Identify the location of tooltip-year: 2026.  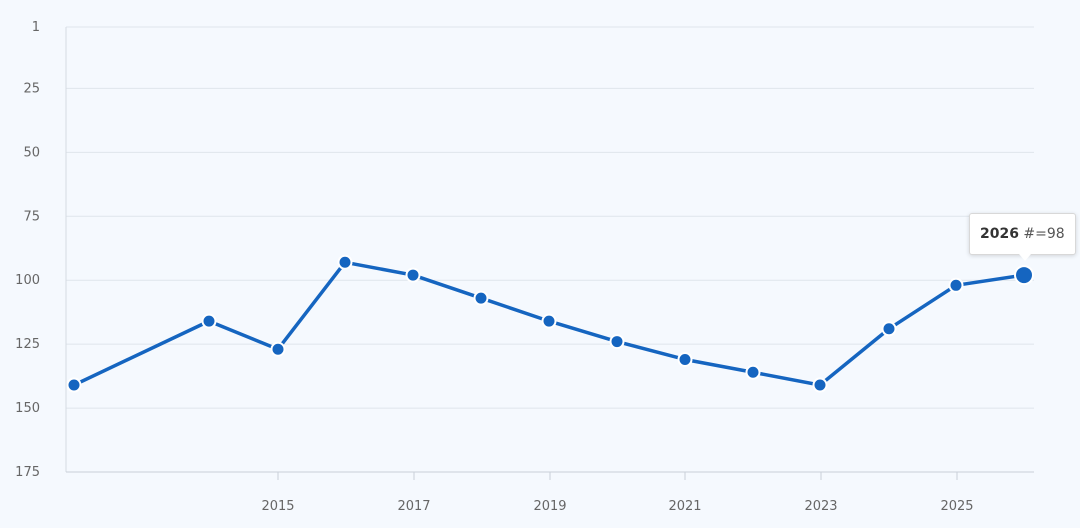
(999, 234).